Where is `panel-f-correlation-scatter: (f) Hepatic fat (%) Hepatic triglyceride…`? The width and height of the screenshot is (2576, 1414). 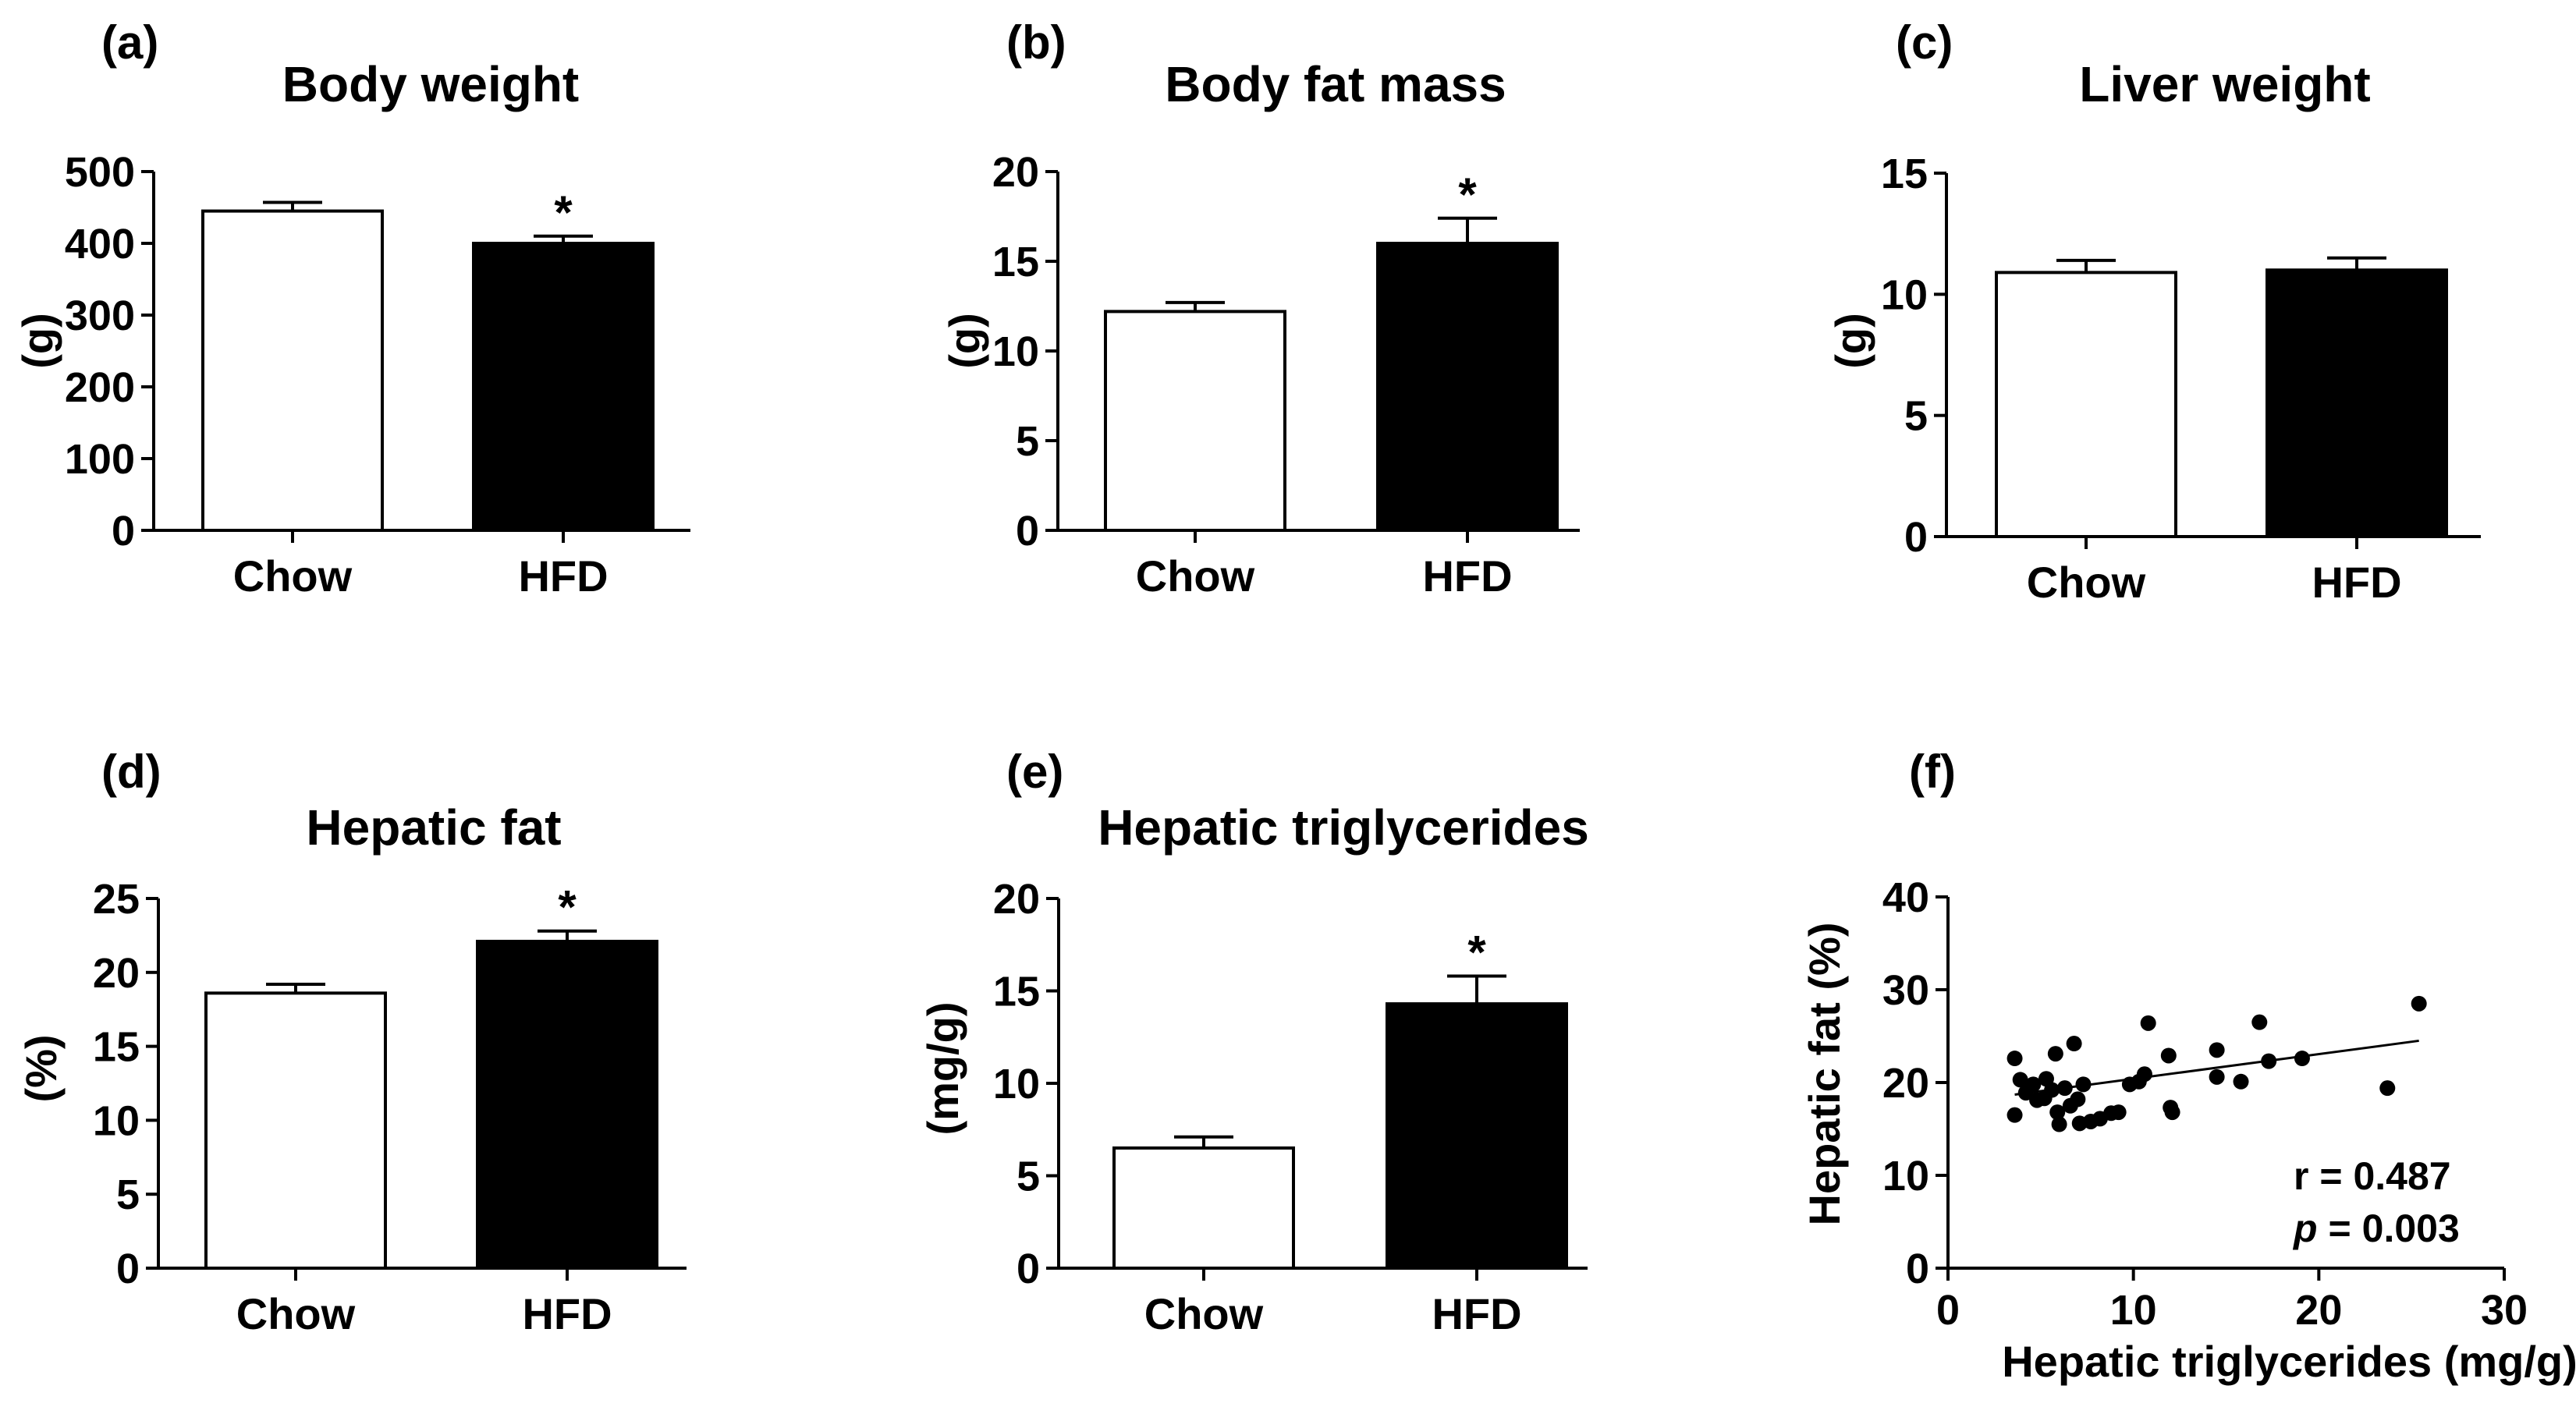
panel-f-correlation-scatter: (f) Hepatic fat (%) Hepatic triglyceride… is located at coordinates (2188, 1066).